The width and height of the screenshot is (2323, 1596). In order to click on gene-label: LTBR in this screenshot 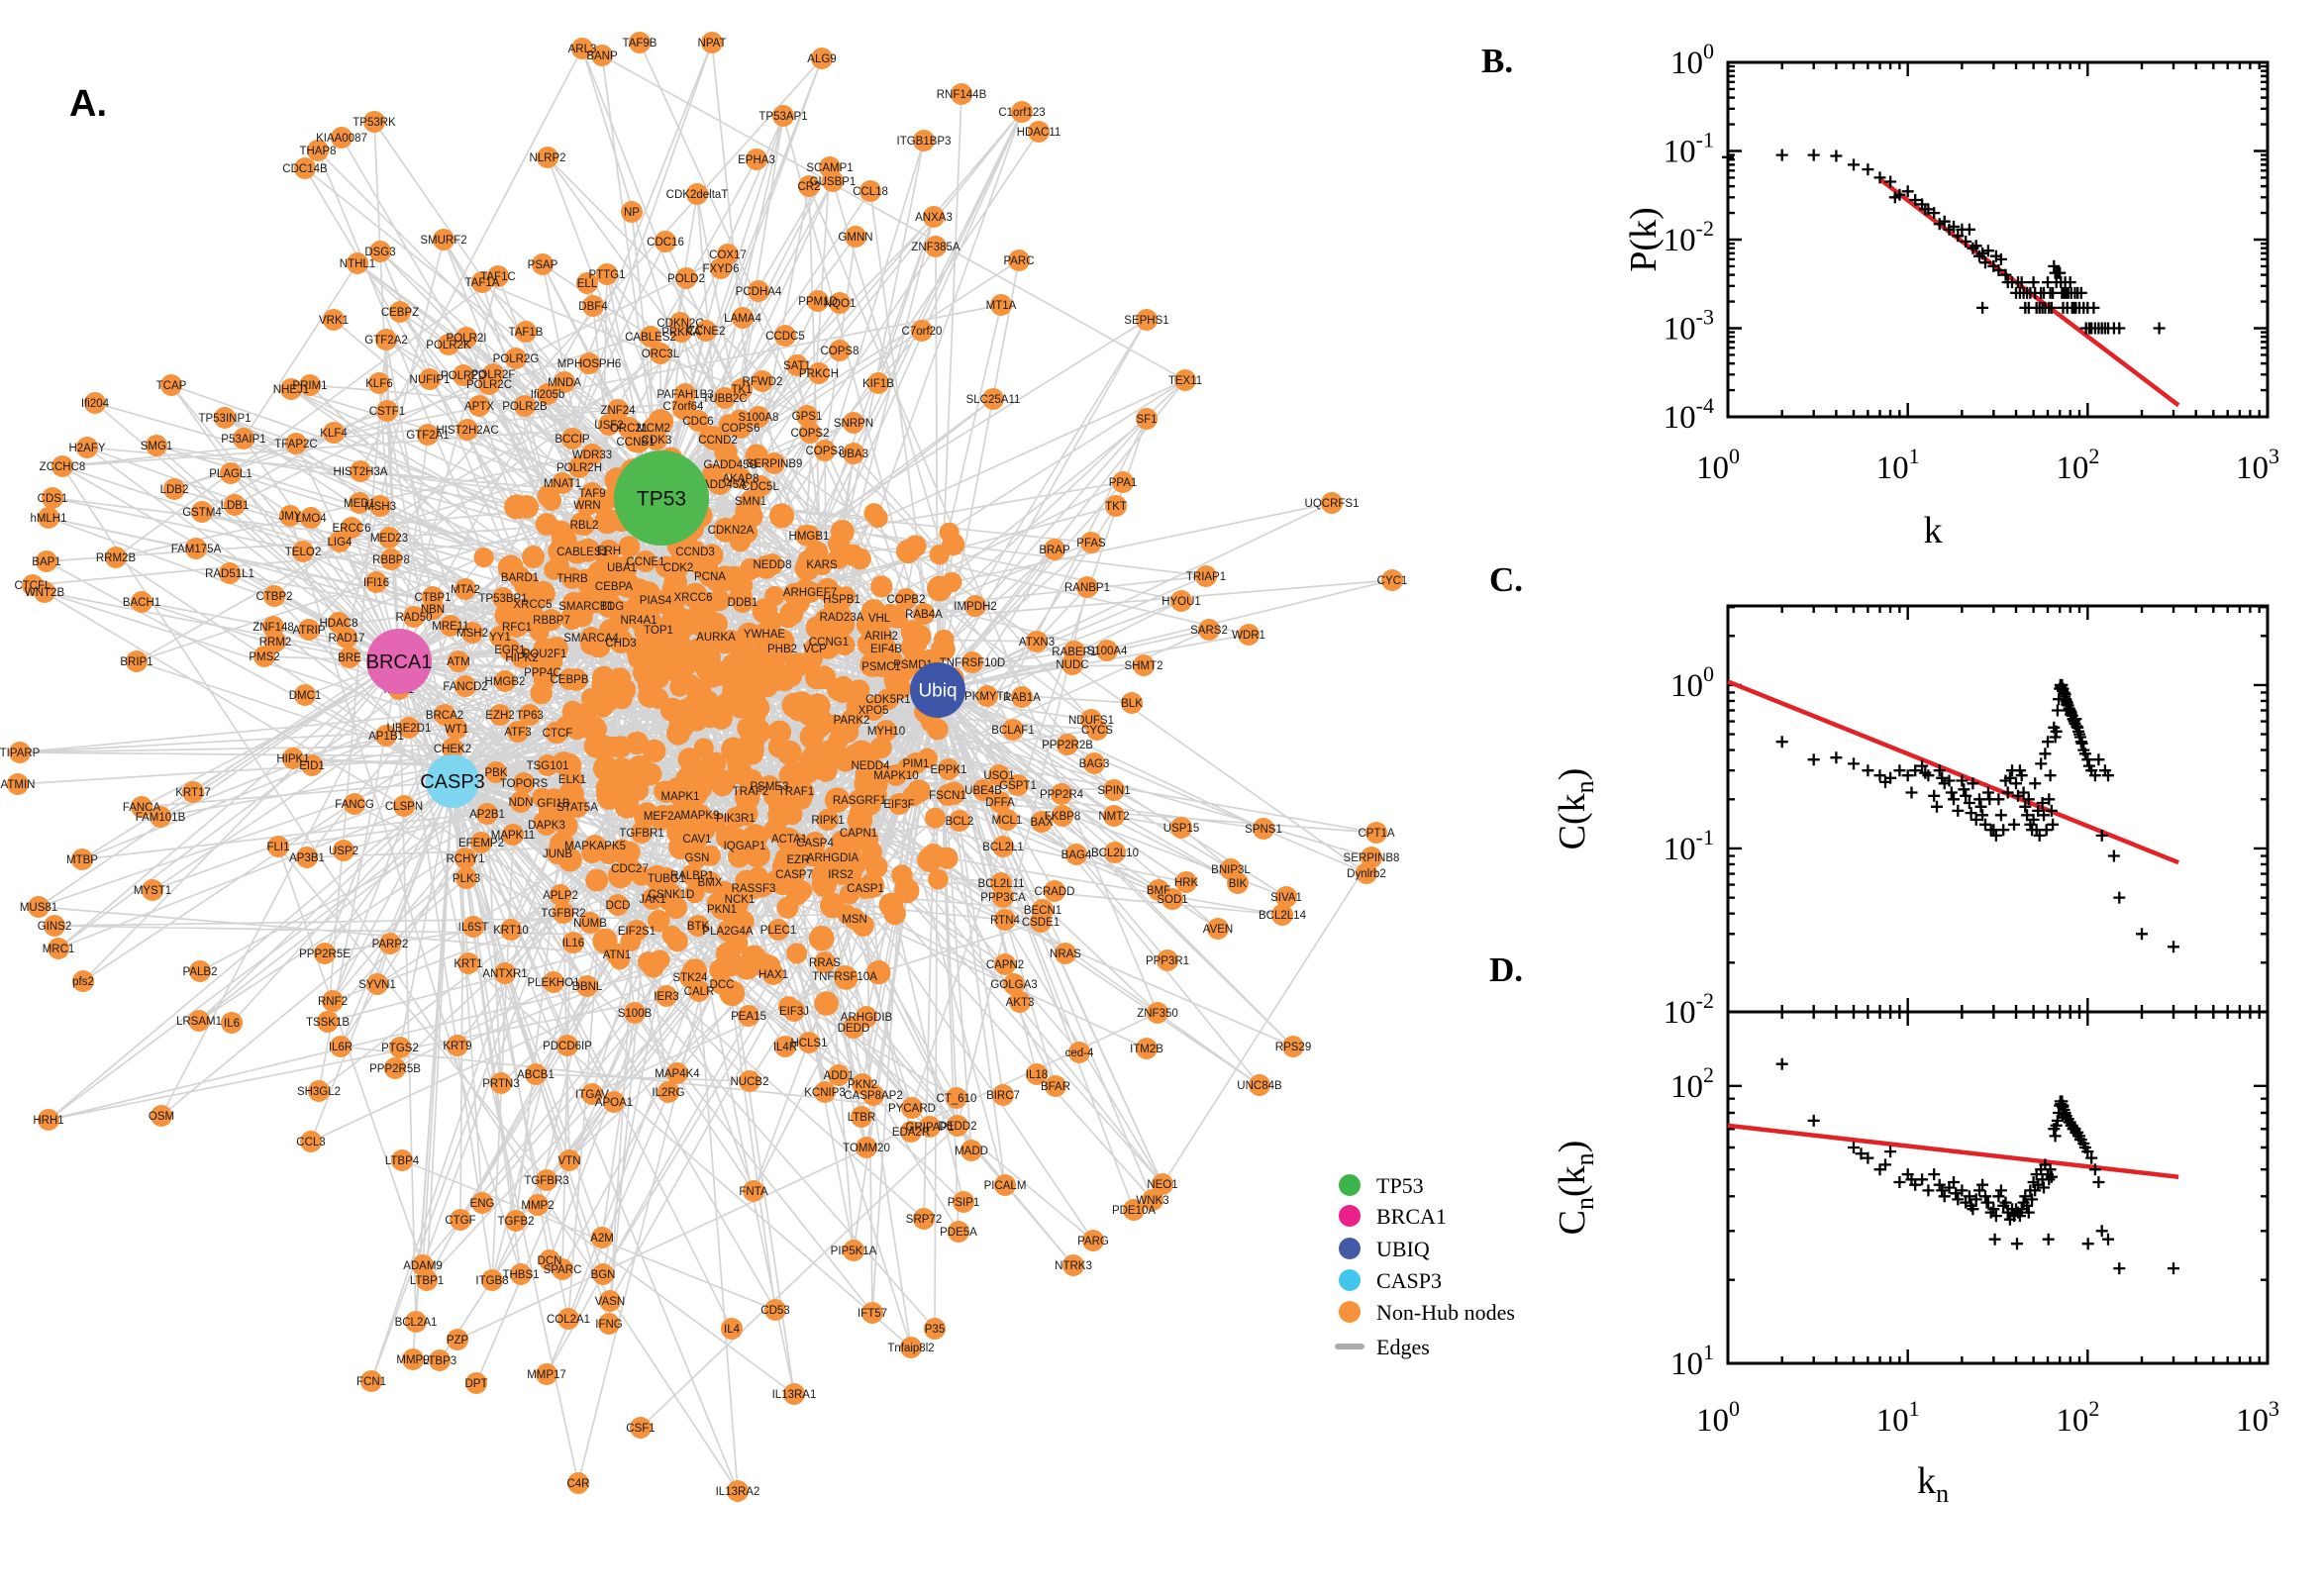, I will do `click(862, 1118)`.